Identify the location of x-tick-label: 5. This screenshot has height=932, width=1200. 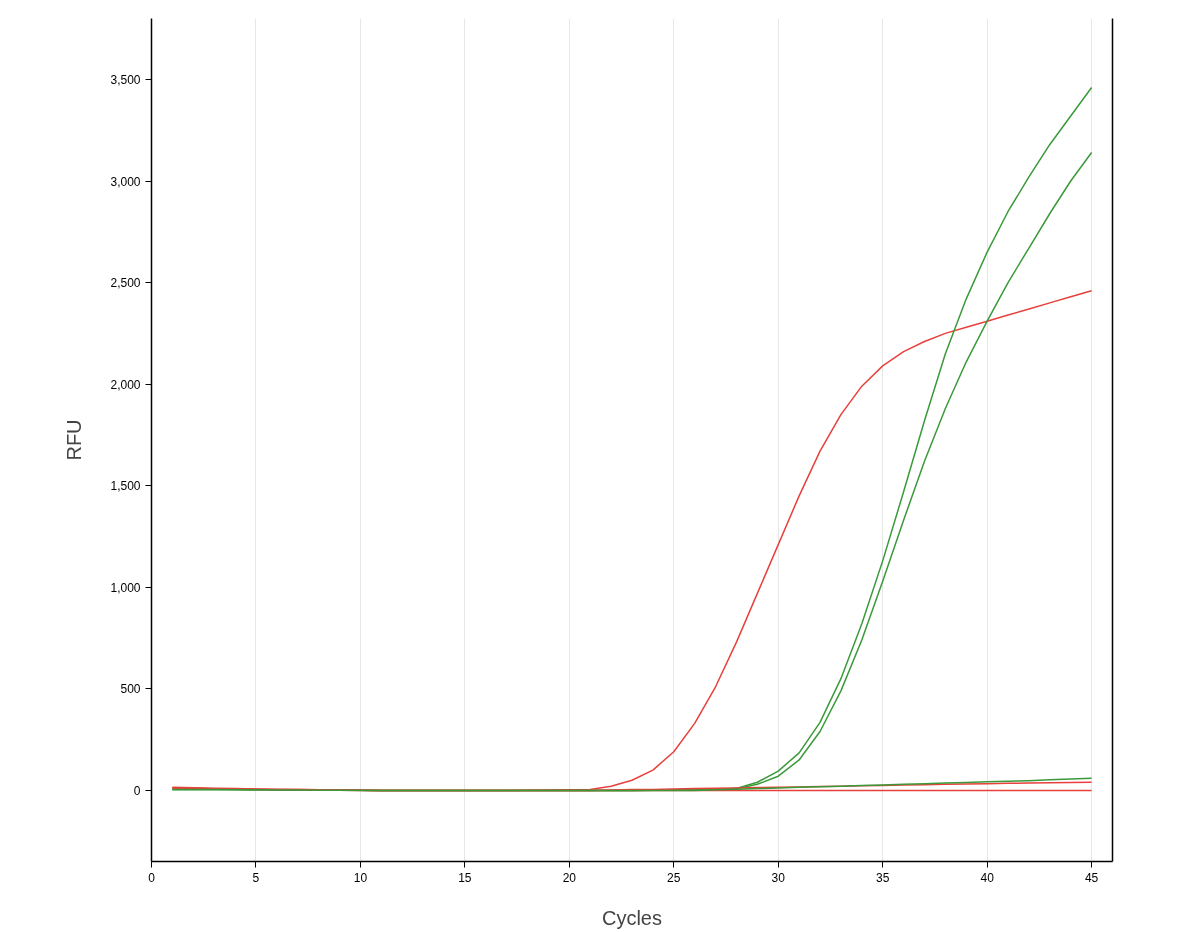
(256, 877).